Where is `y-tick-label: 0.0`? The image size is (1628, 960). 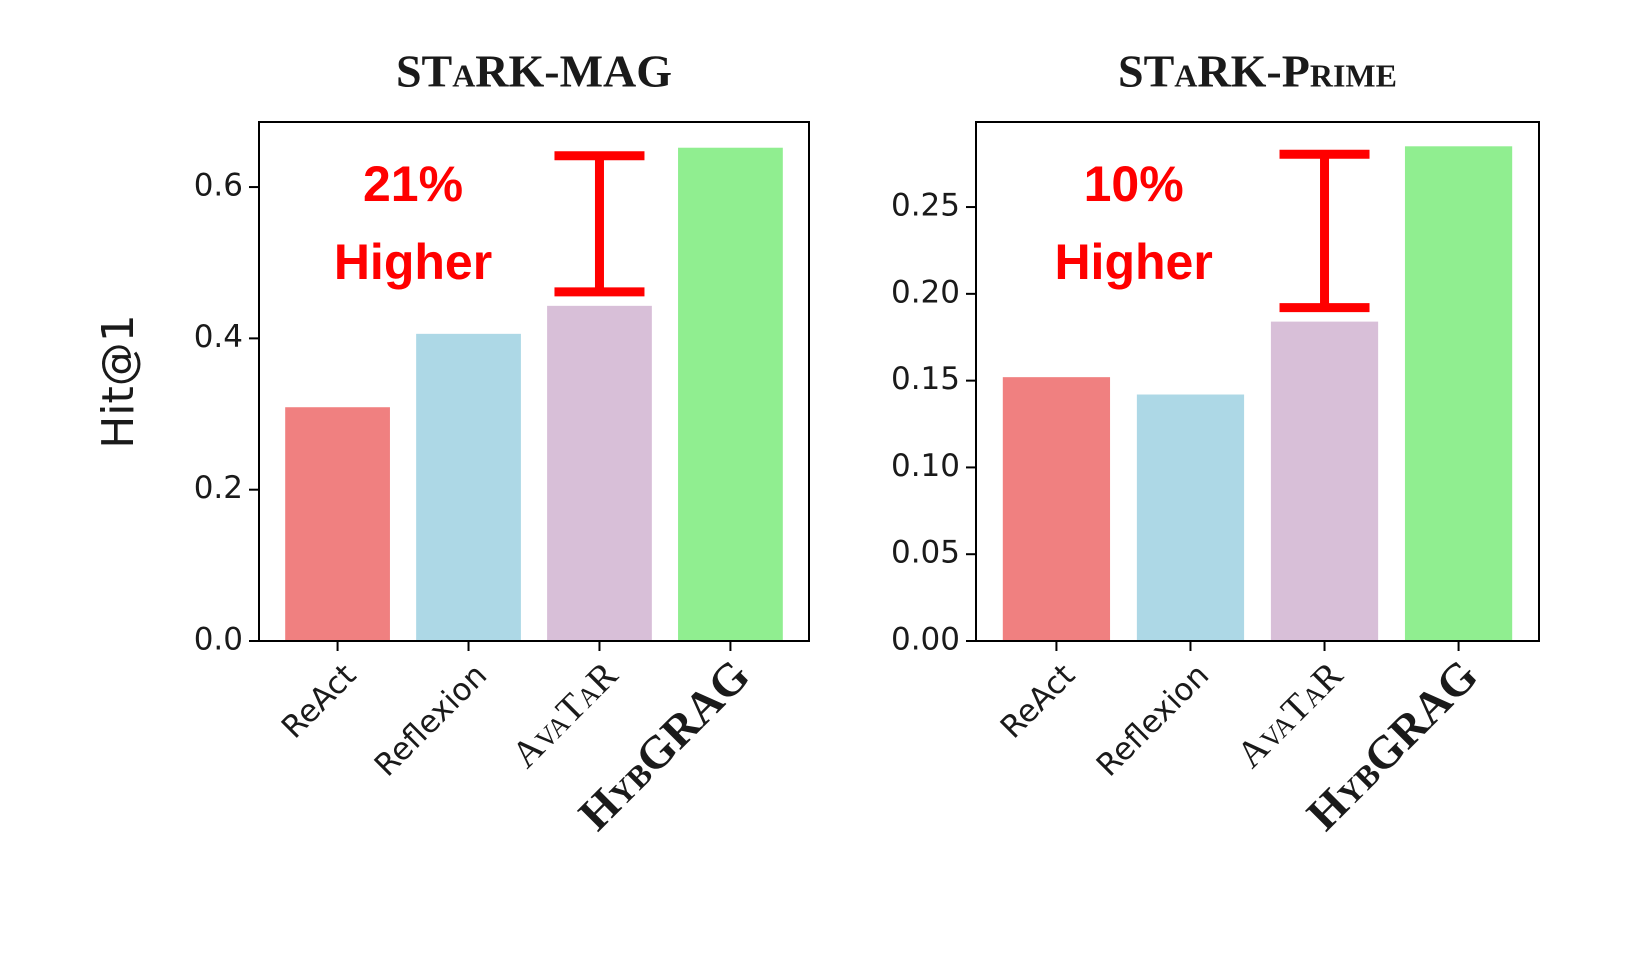 y-tick-label: 0.0 is located at coordinates (218, 640).